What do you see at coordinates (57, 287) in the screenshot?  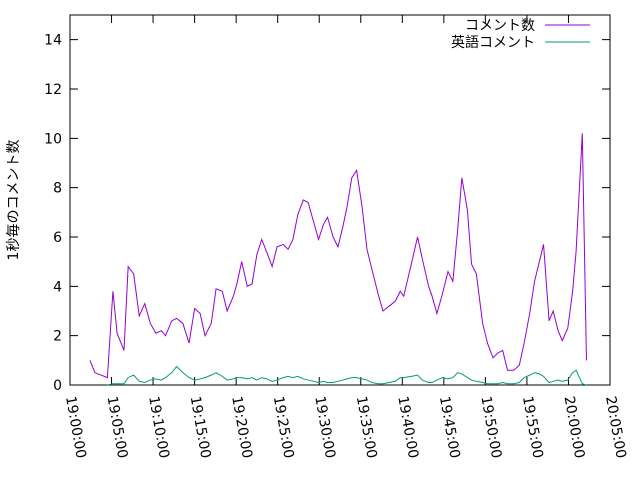 I see `y-tick-label: 4` at bounding box center [57, 287].